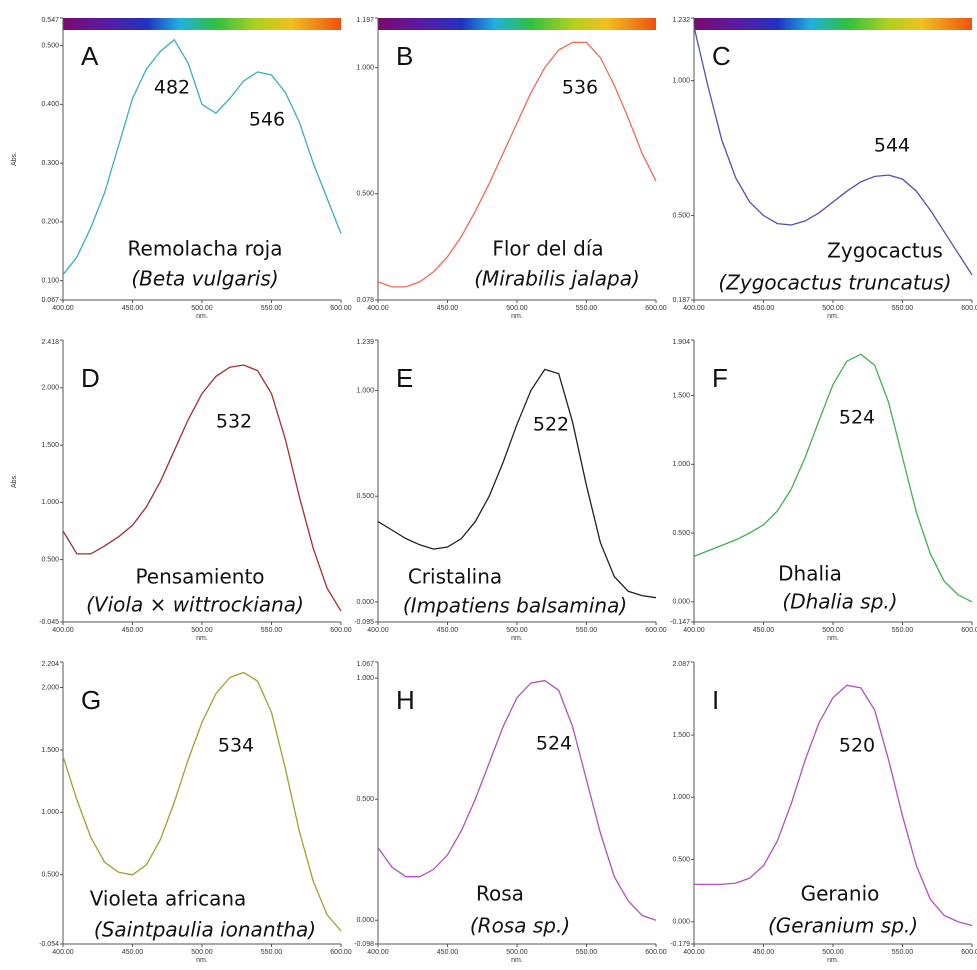  I want to click on panel-label: I, so click(715, 700).